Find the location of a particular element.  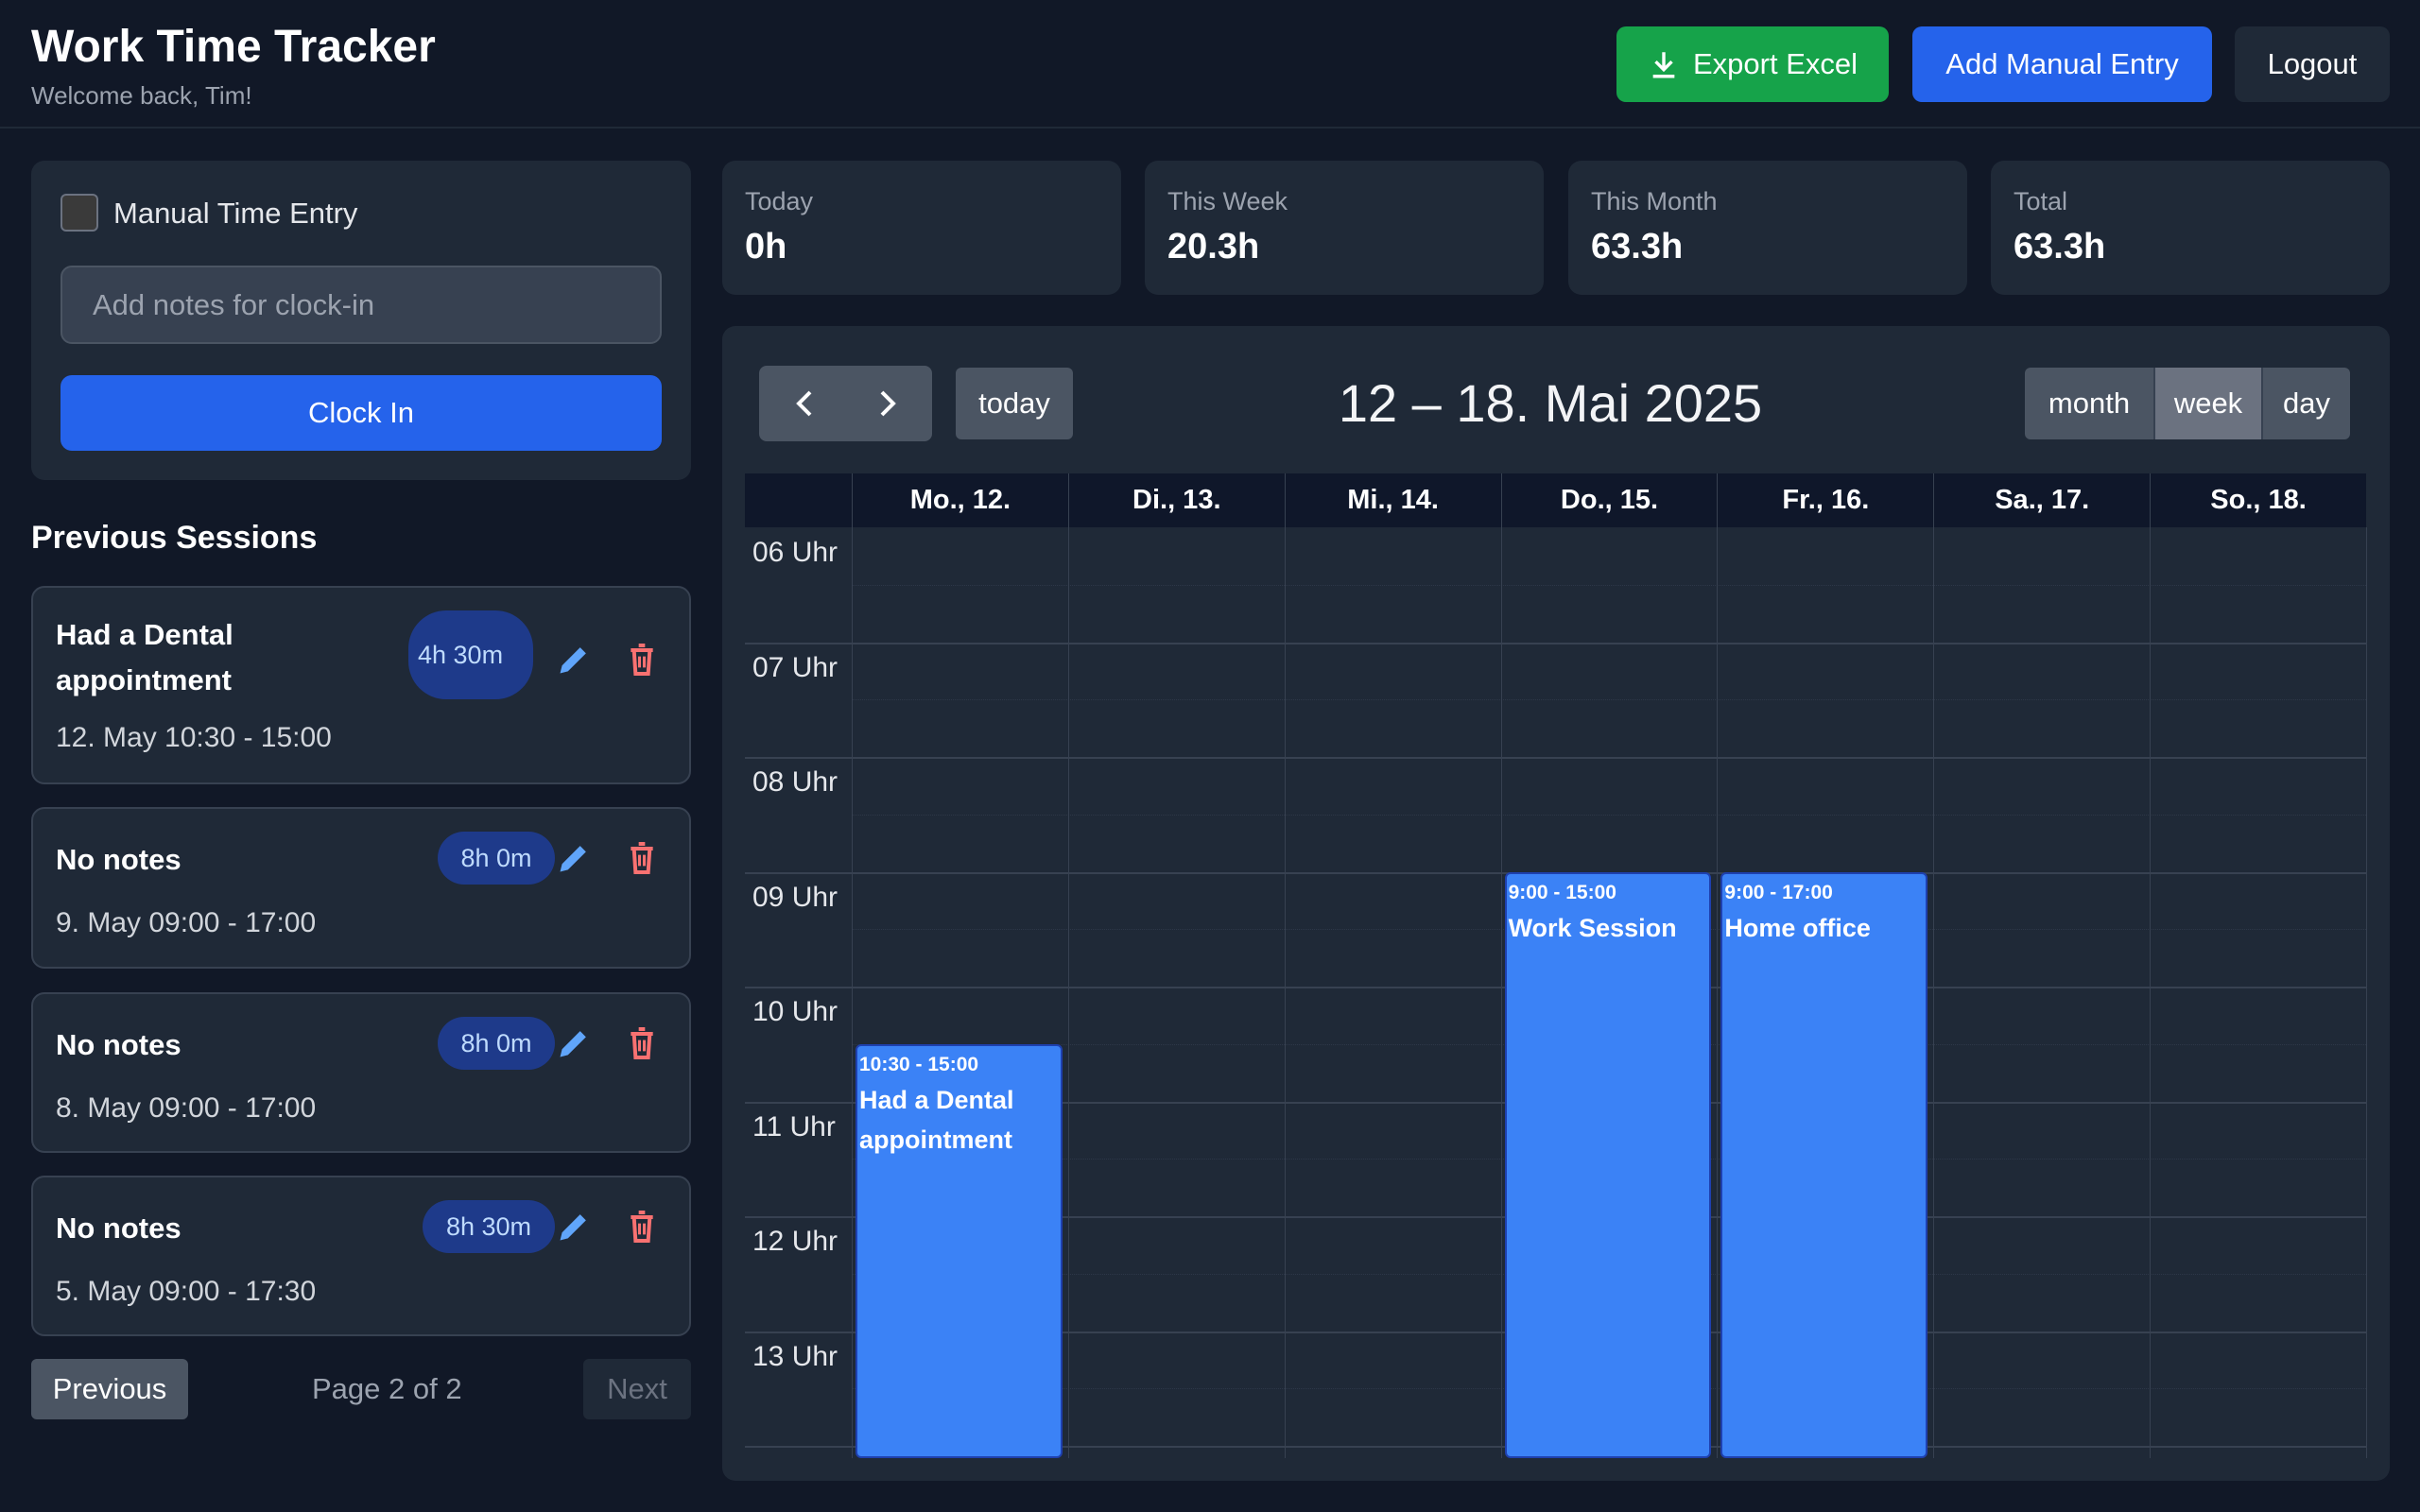

hour-label: 11 Uhr is located at coordinates (794, 1126).